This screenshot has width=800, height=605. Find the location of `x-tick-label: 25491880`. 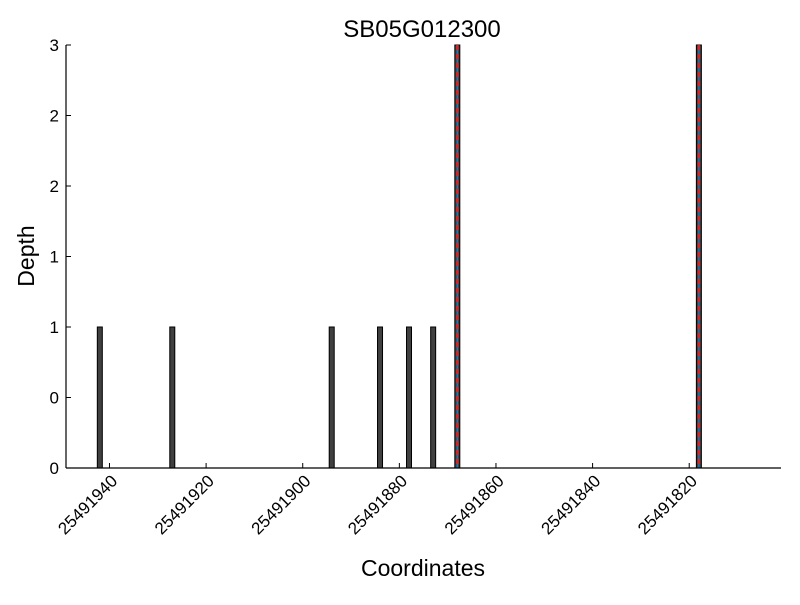

x-tick-label: 25491880 is located at coordinates (377, 504).